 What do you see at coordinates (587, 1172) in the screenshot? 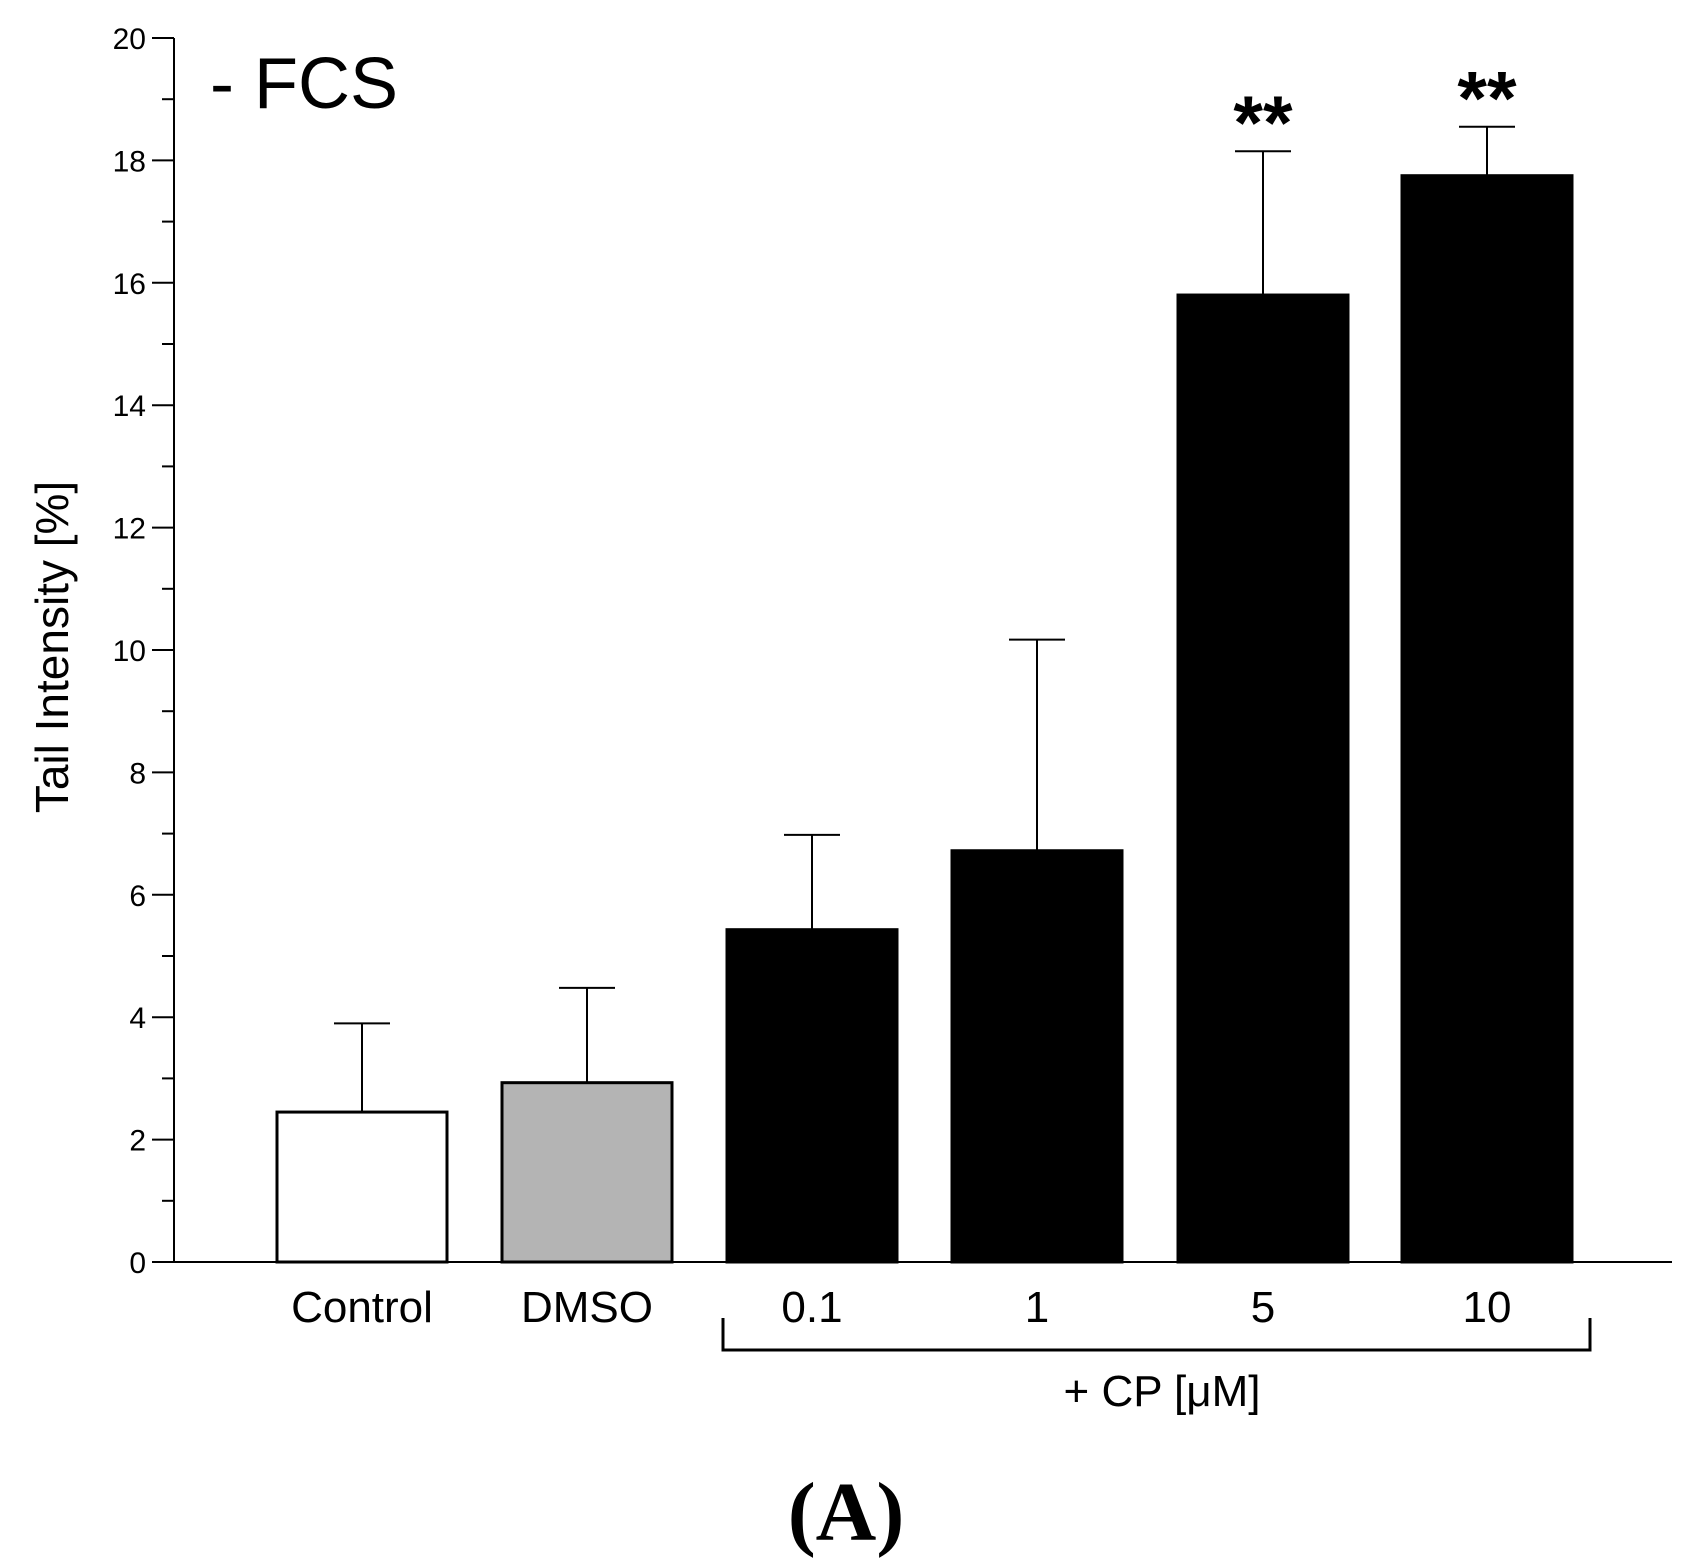
I see `bar-dmso` at bounding box center [587, 1172].